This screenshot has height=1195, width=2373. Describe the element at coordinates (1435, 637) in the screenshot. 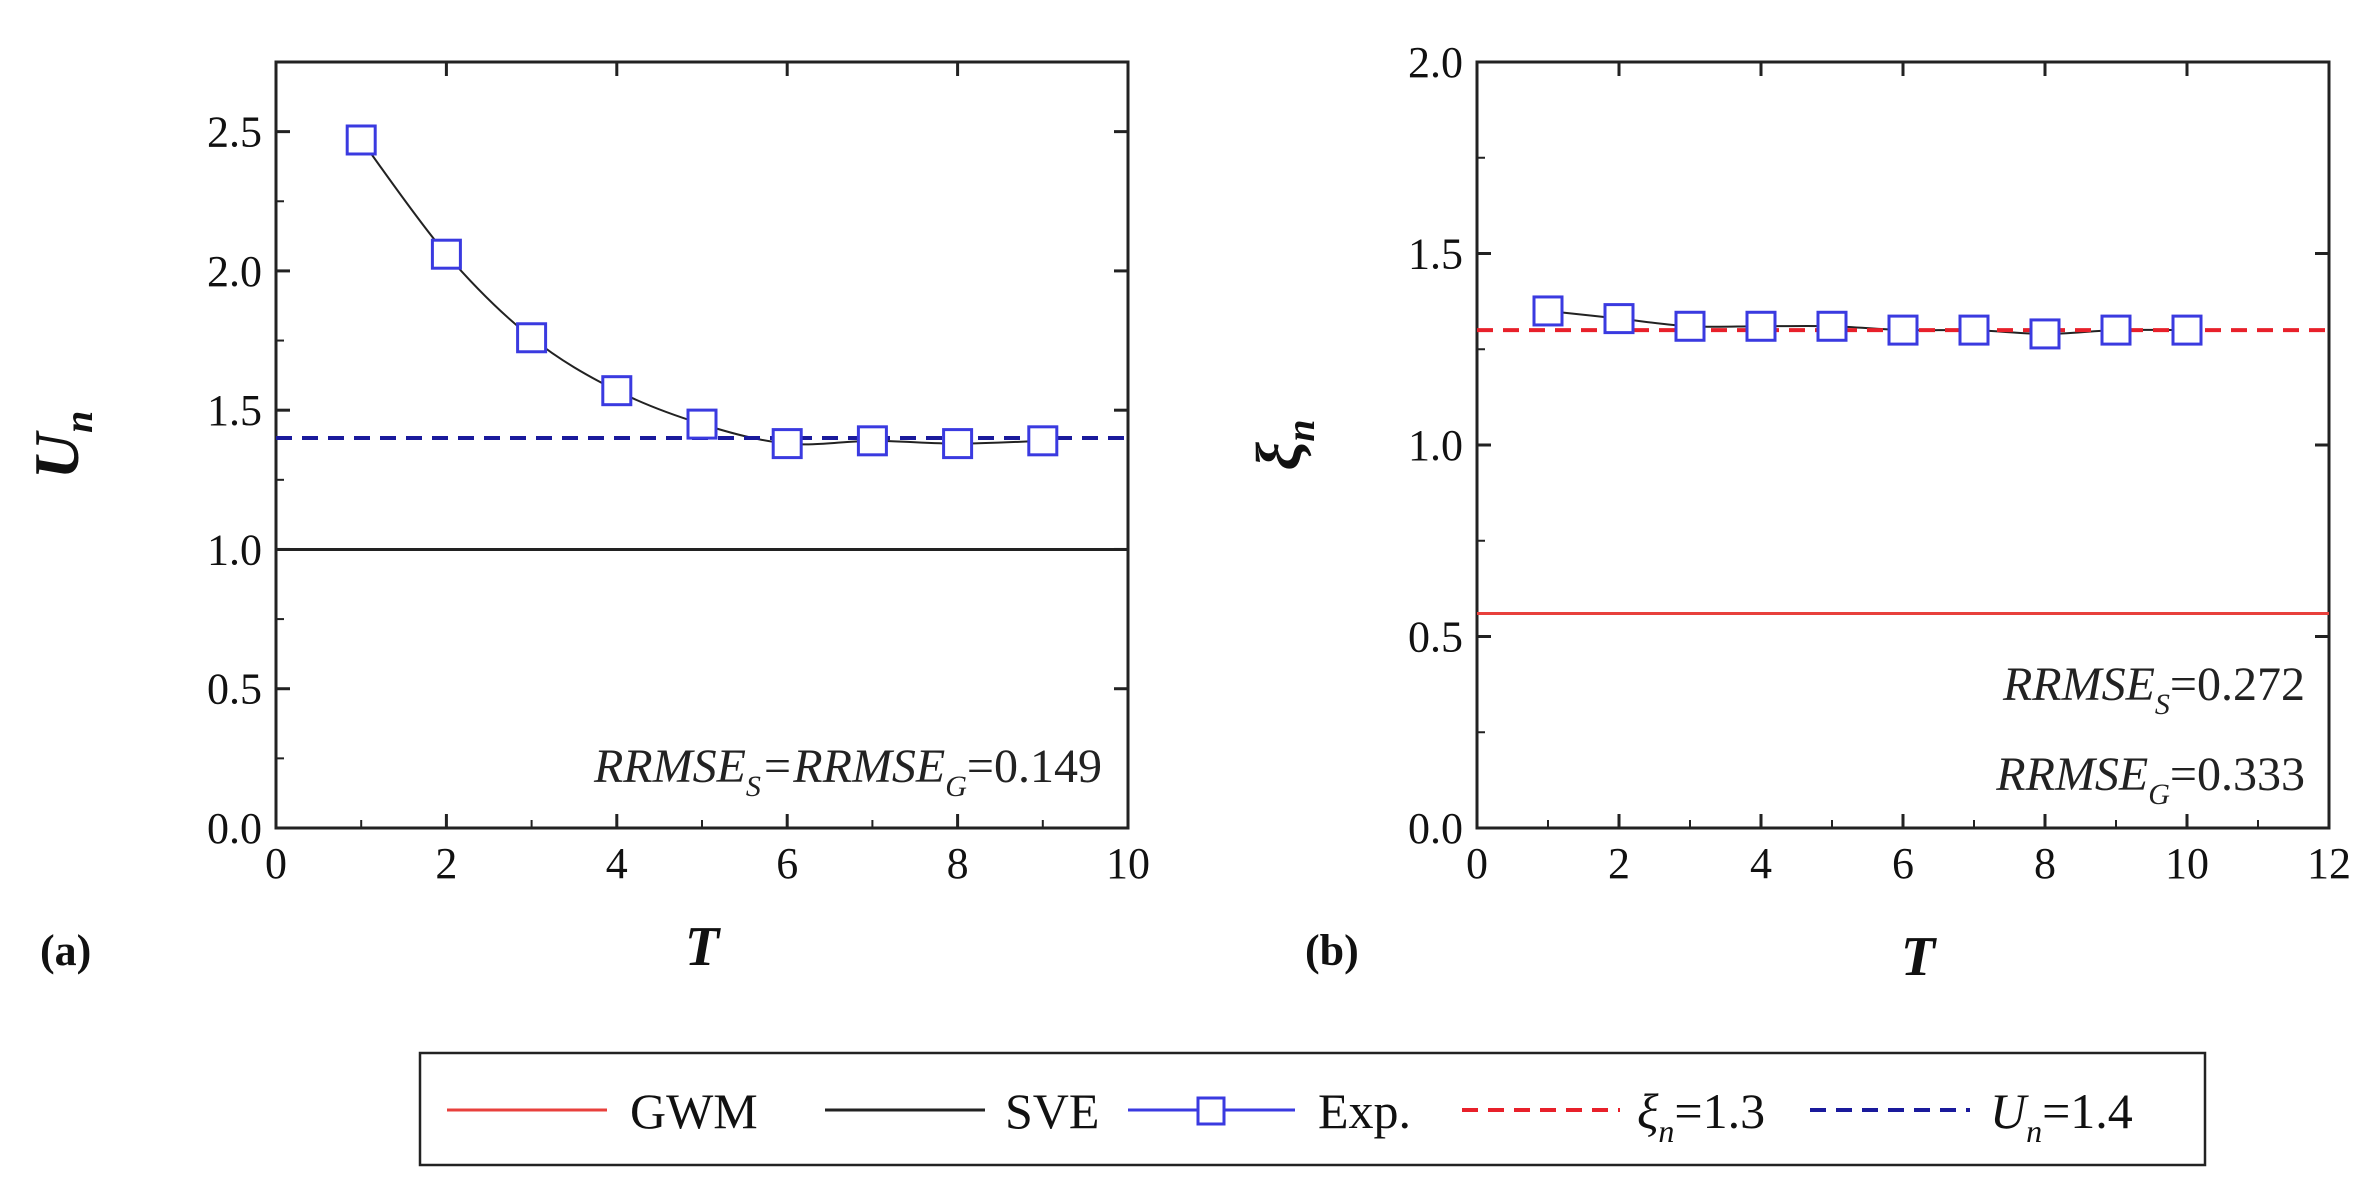

I see `panel-b-ytick-label: 0.5` at that location.